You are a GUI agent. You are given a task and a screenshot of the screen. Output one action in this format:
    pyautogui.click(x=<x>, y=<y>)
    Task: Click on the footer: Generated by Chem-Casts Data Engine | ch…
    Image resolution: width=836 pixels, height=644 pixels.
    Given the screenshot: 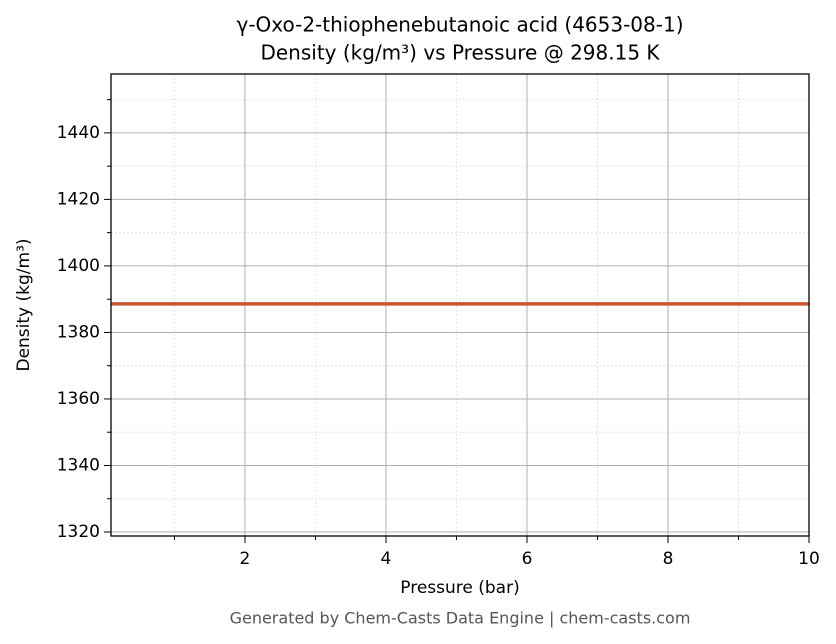 What is the action you would take?
    pyautogui.click(x=460, y=618)
    